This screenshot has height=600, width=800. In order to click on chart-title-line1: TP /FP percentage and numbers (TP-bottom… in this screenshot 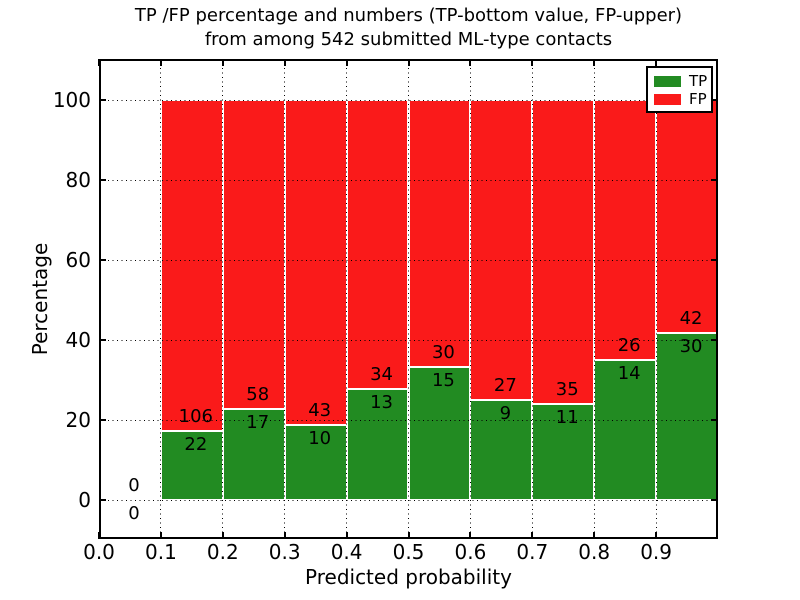, I will do `click(408, 15)`.